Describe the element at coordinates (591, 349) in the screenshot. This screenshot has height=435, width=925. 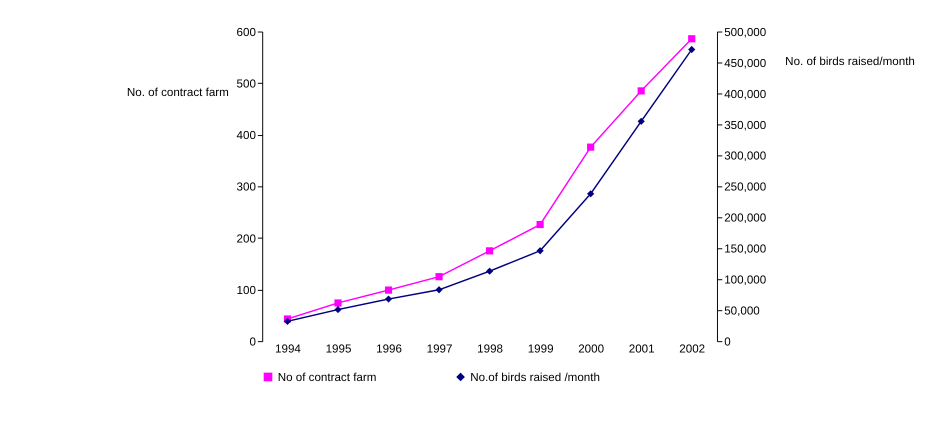
I see `x-tick-label: 2000` at that location.